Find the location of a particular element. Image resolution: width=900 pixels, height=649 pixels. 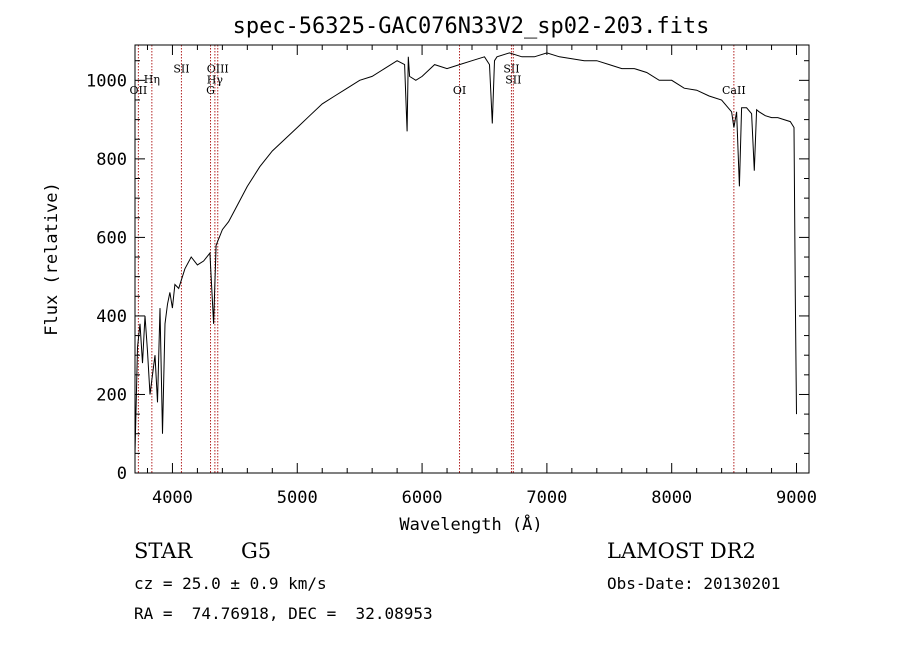

x-axis-label: Wavelength (Å) is located at coordinates (470, 524).